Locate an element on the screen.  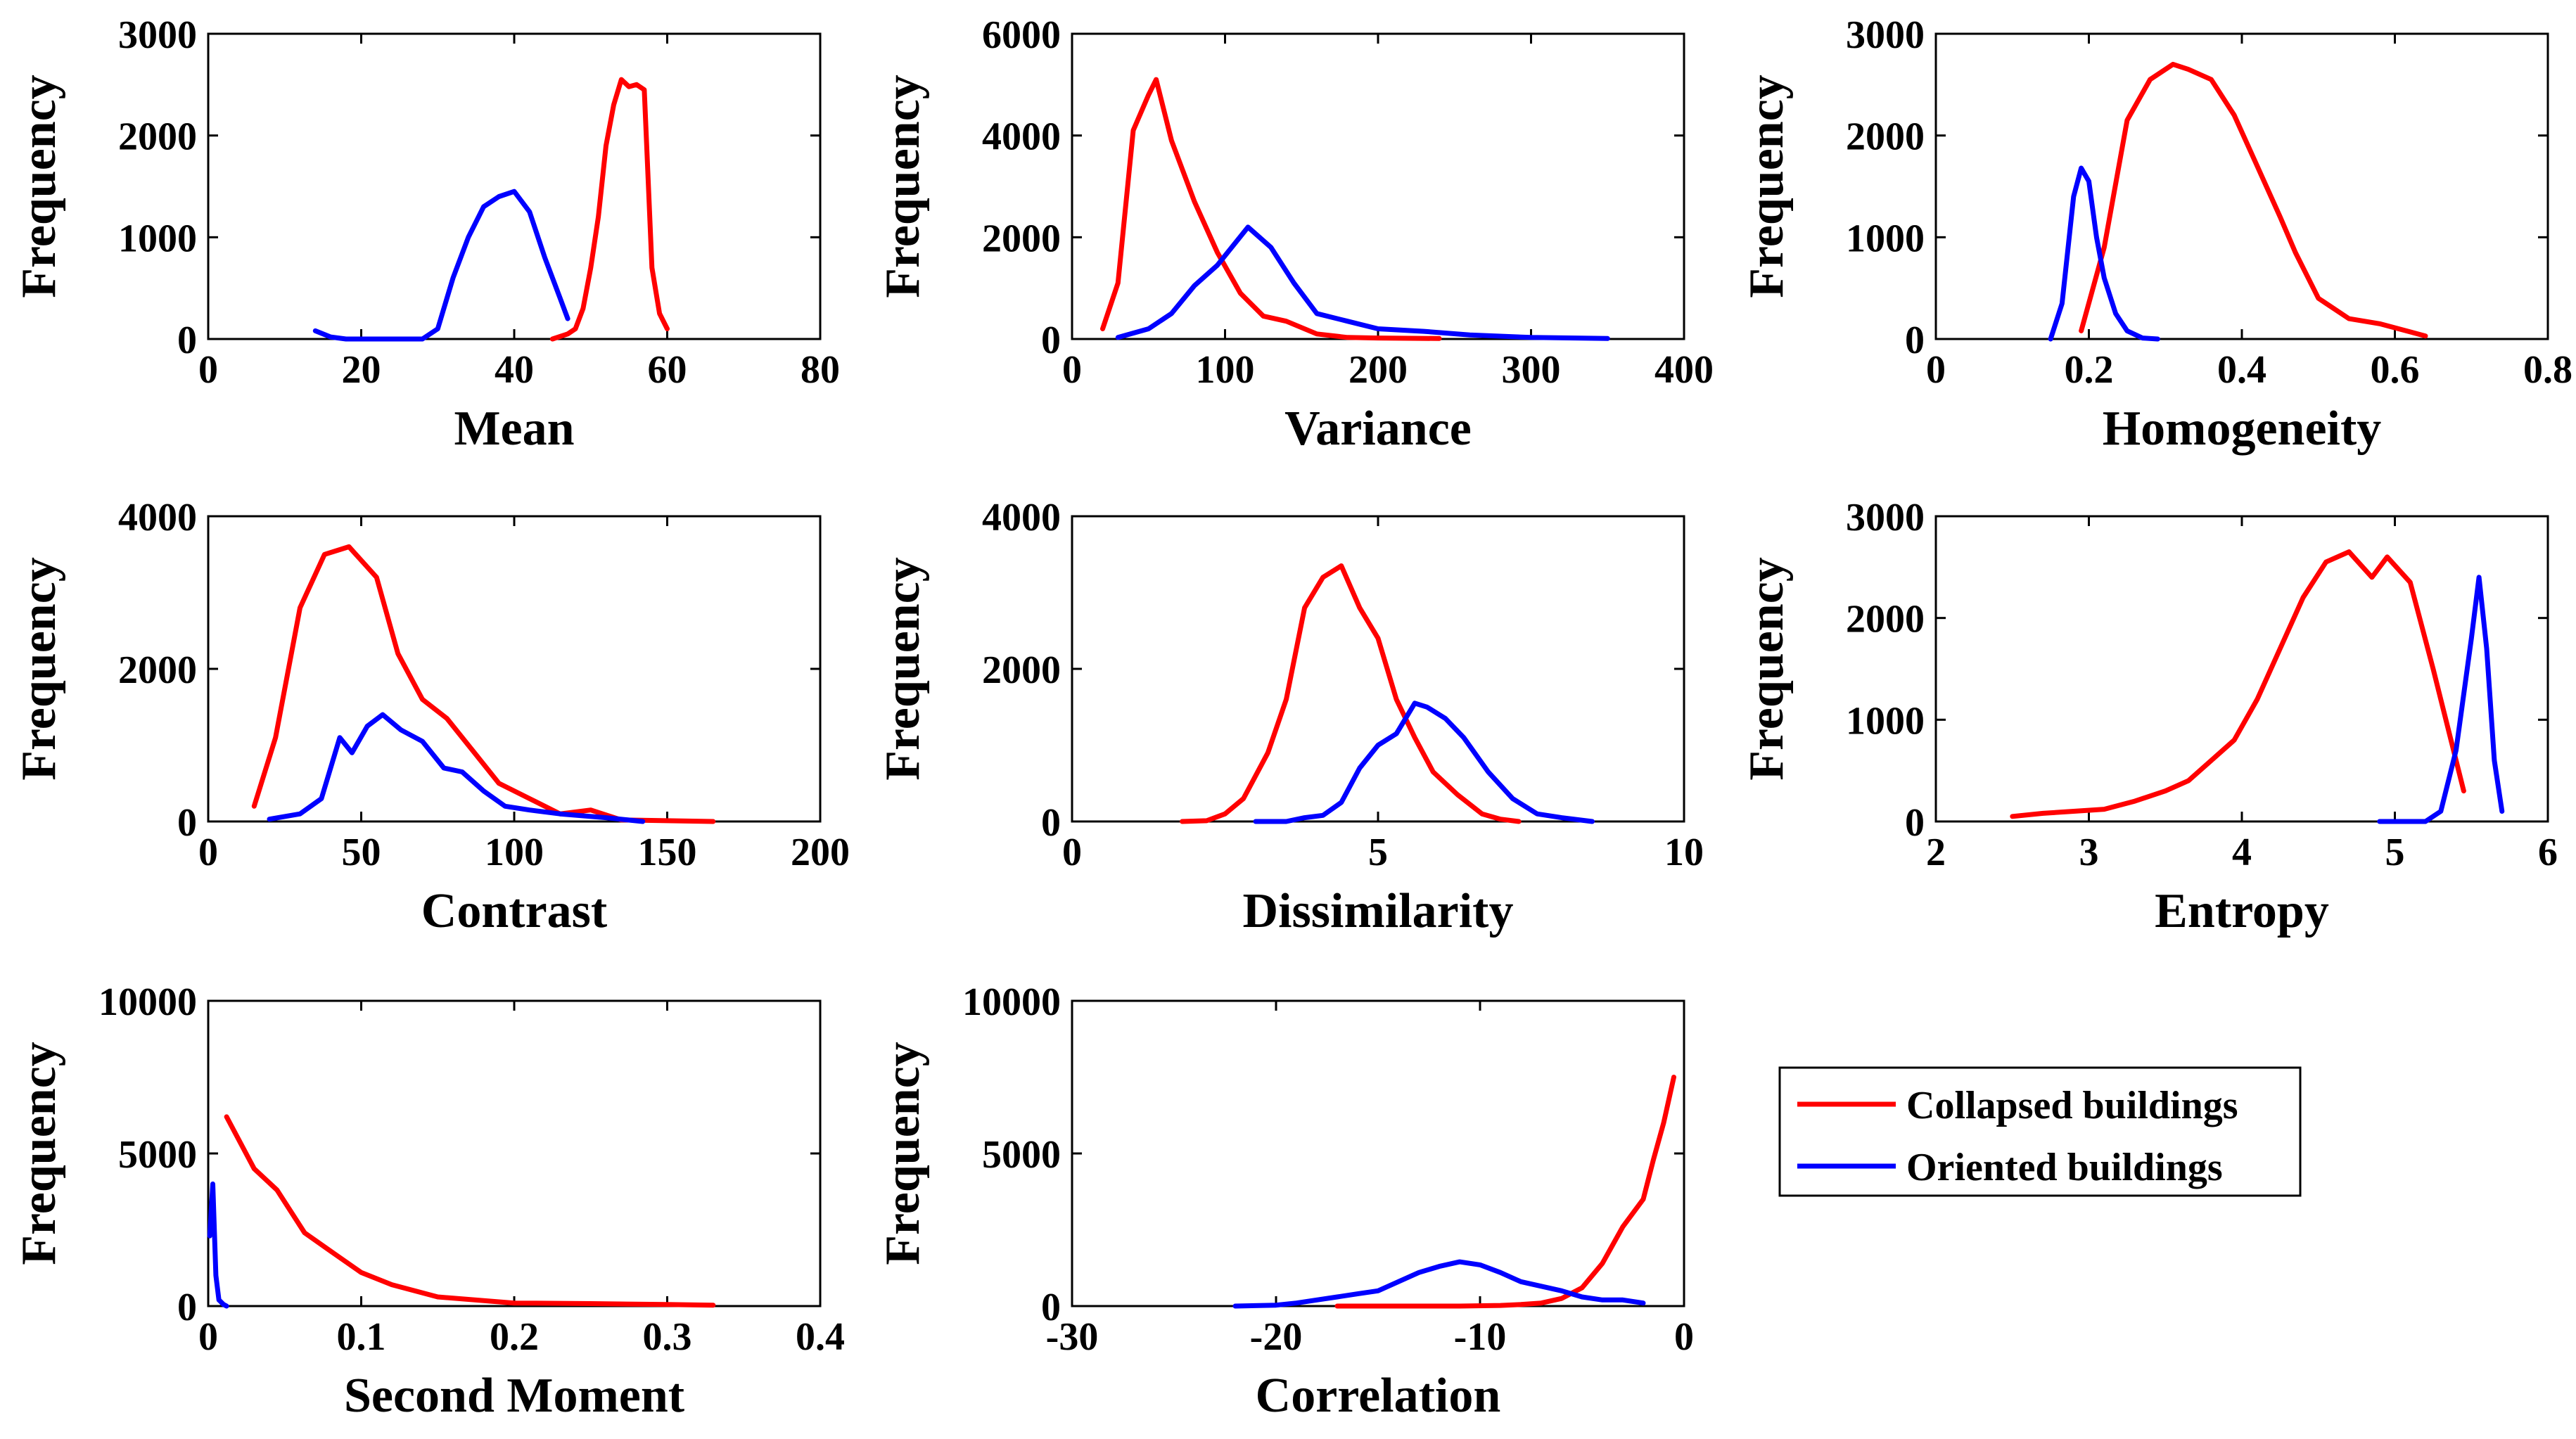
y-axis-label-mean: Frequency is located at coordinates (39, 186).